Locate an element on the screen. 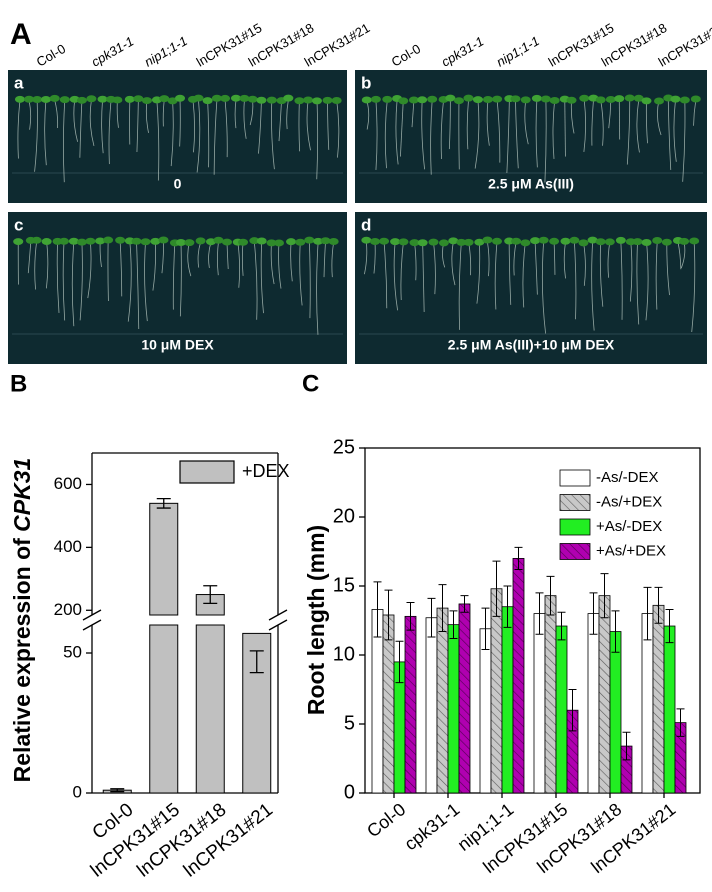 The height and width of the screenshot is (892, 712). panel-caption: 2.5 μM As(III) is located at coordinates (531, 184).